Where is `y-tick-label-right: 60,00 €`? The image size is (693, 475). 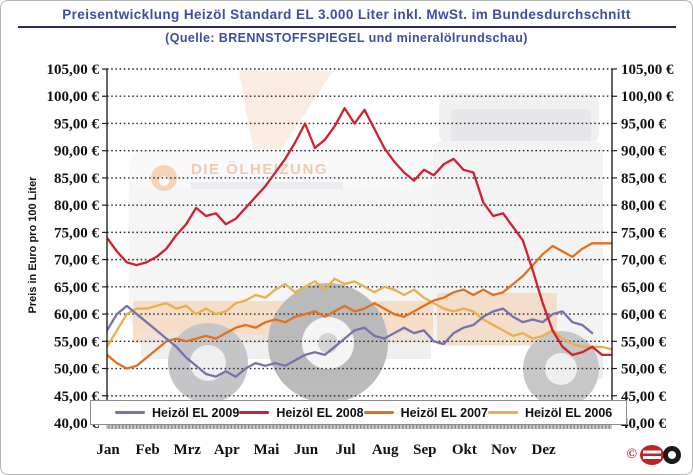 y-tick-label-right: 60,00 € is located at coordinates (644, 315).